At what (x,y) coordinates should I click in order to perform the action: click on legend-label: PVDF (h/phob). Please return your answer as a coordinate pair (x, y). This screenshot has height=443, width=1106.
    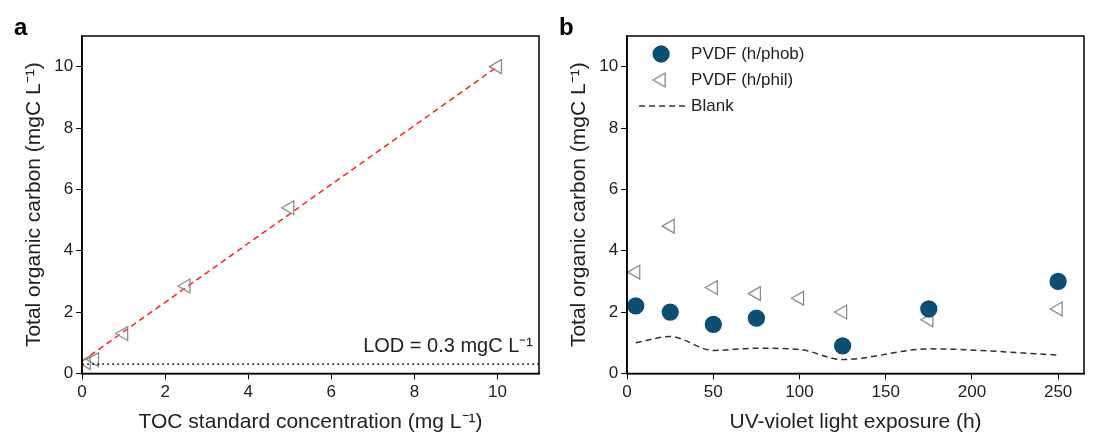
    Looking at the image, I should click on (748, 53).